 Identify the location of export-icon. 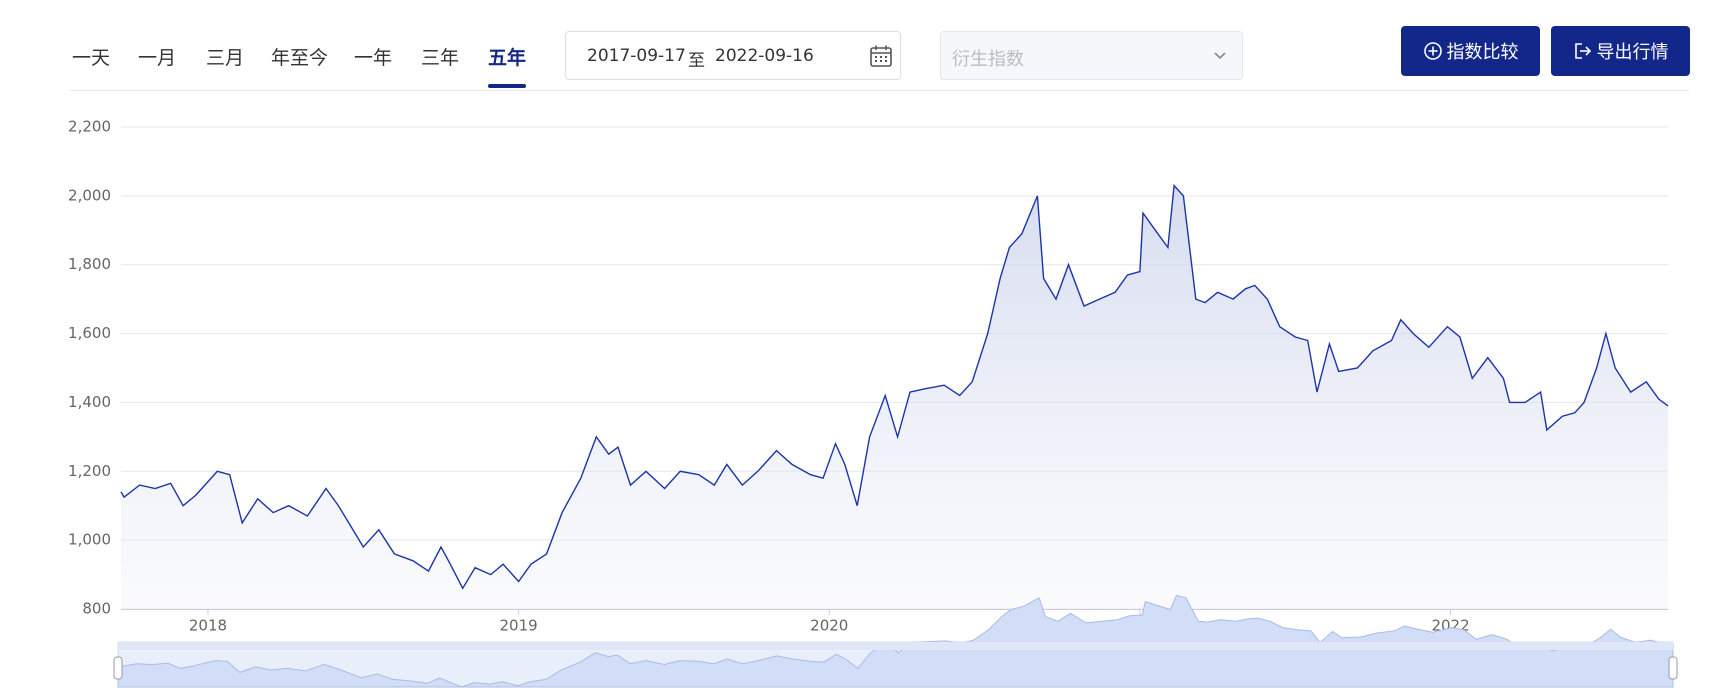
(1582, 51).